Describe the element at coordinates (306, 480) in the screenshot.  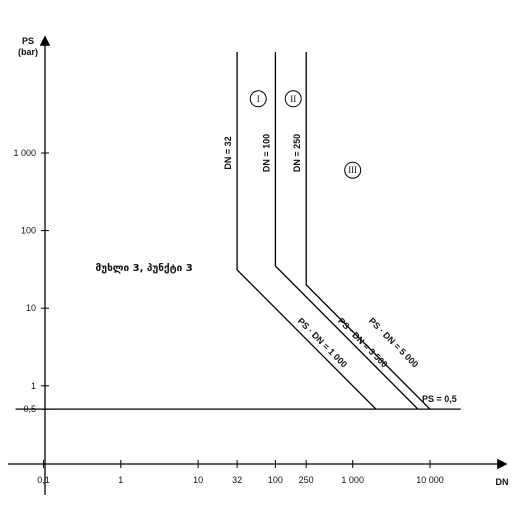
I see `x-tick-label: 250` at that location.